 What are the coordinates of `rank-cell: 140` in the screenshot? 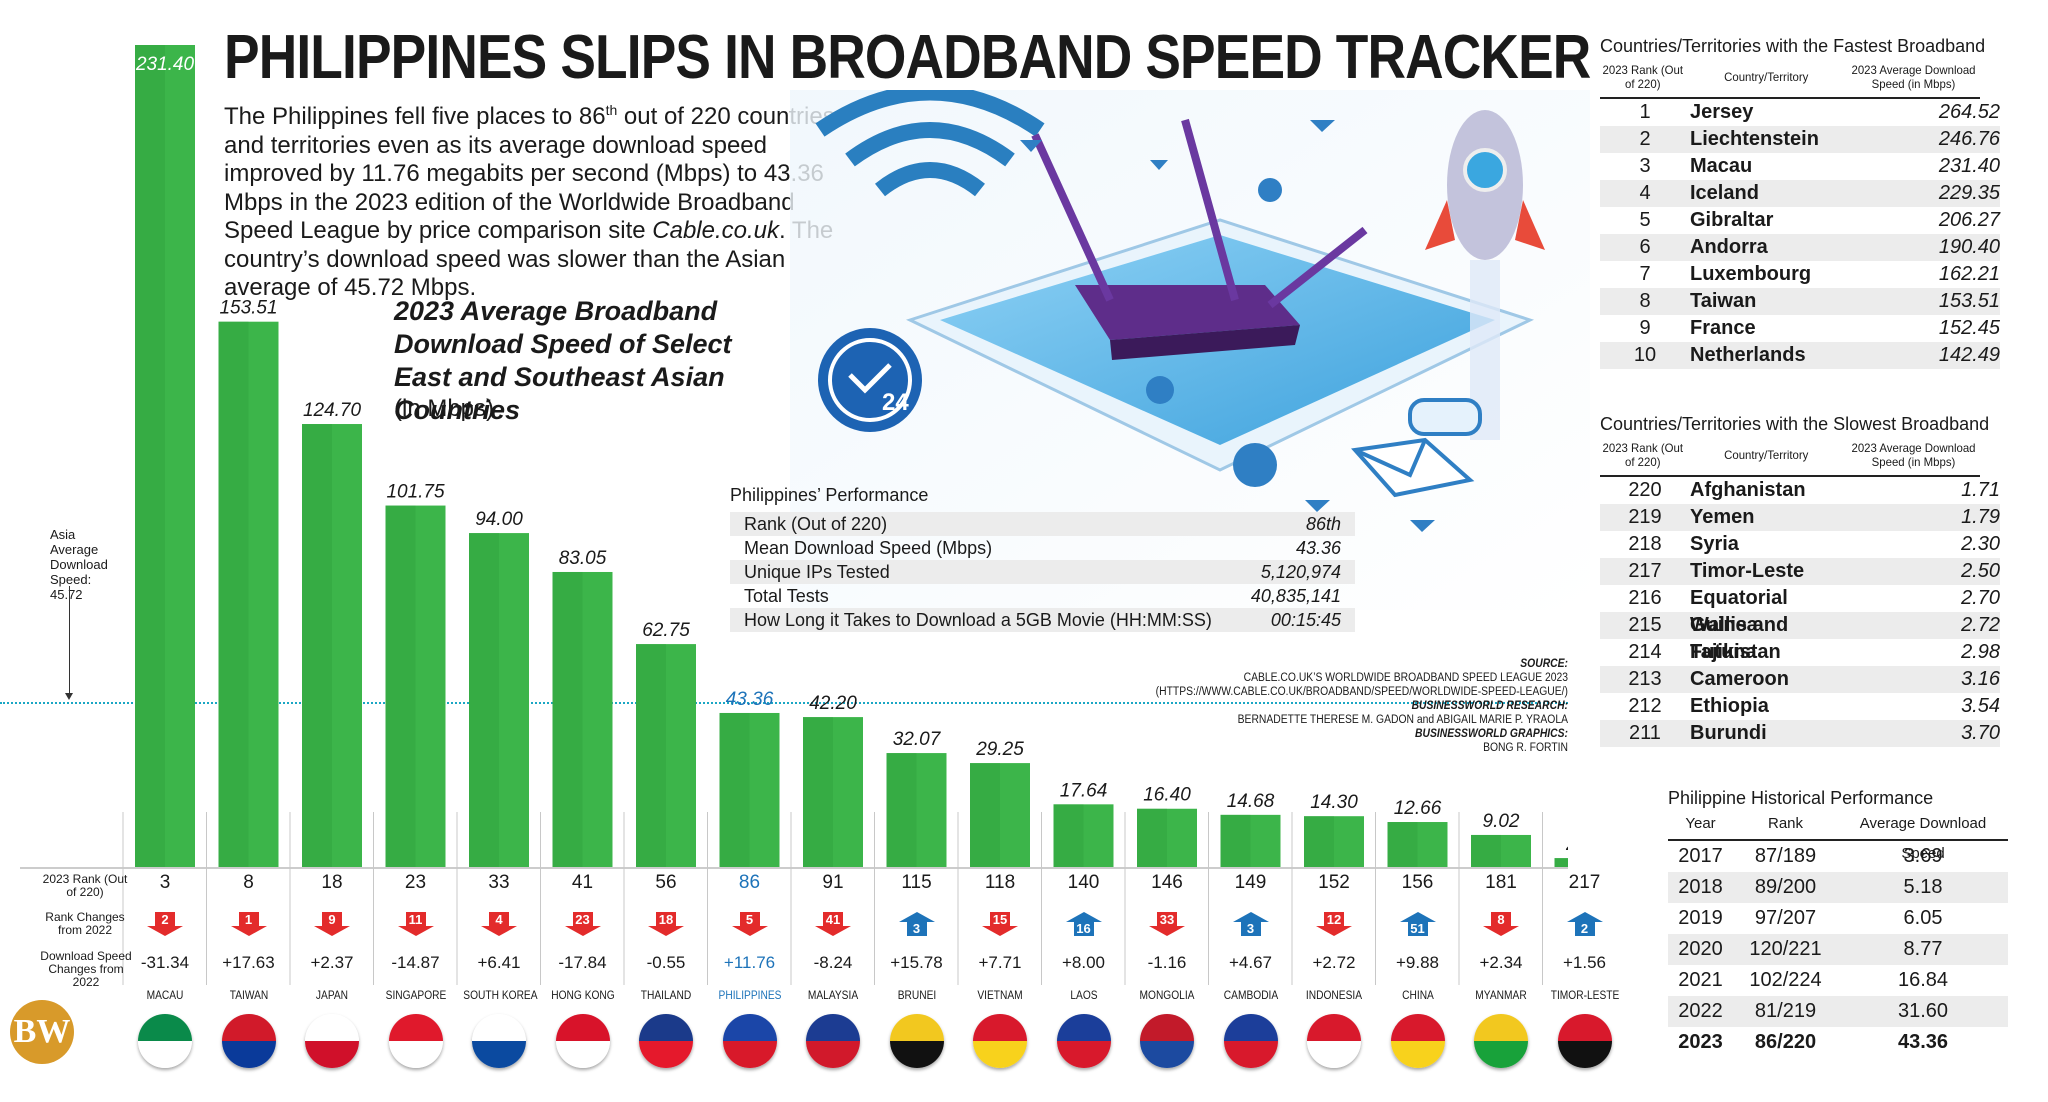 It's located at (1083, 882).